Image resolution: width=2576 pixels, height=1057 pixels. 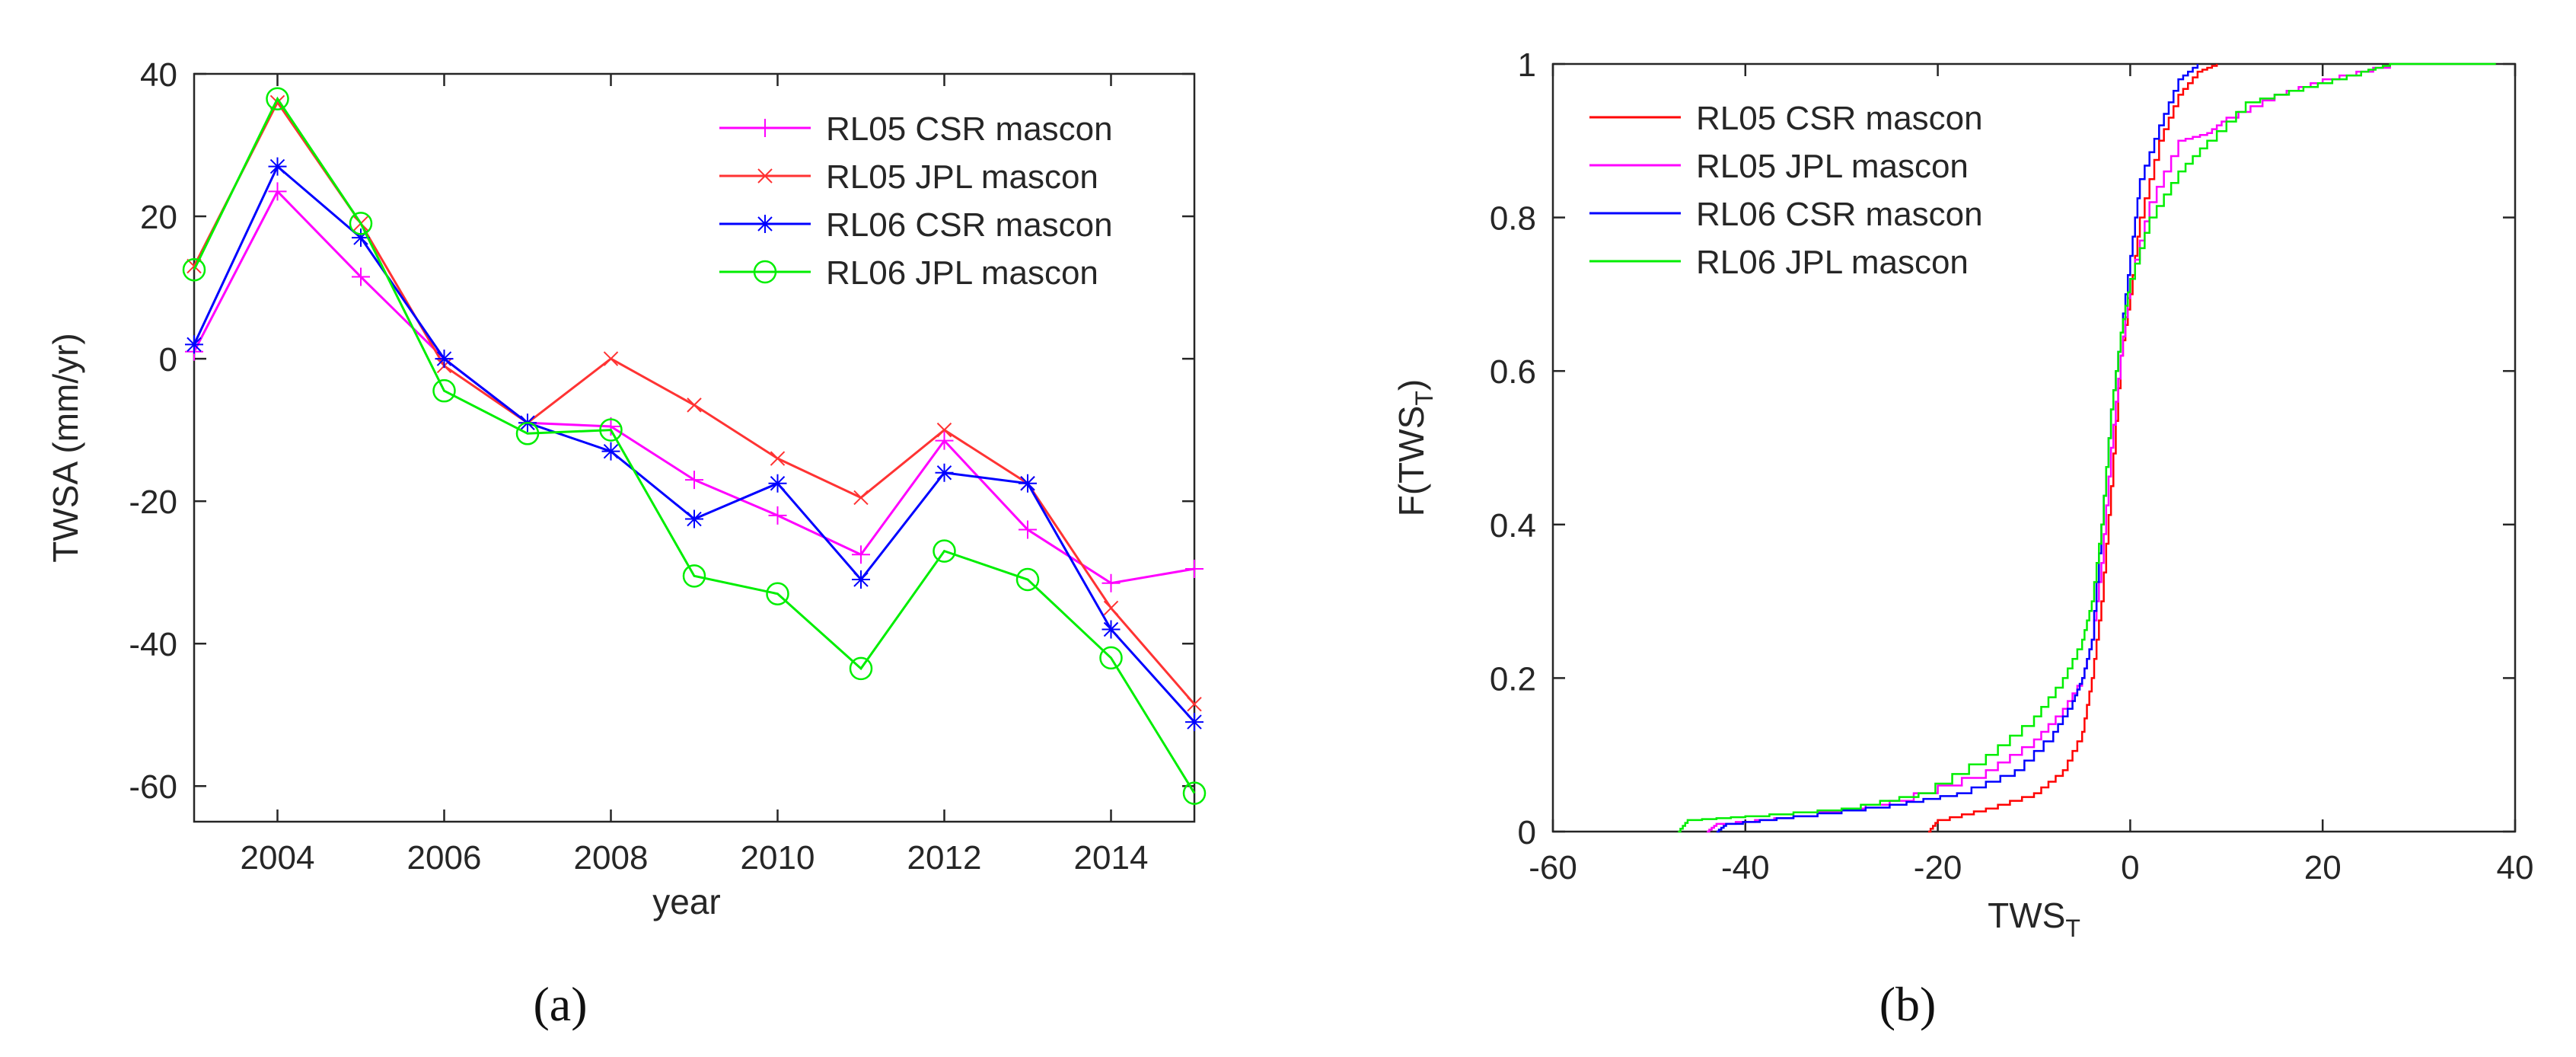 I want to click on cdf-line-rl05-csr-mascon, so click(x=2072, y=448).